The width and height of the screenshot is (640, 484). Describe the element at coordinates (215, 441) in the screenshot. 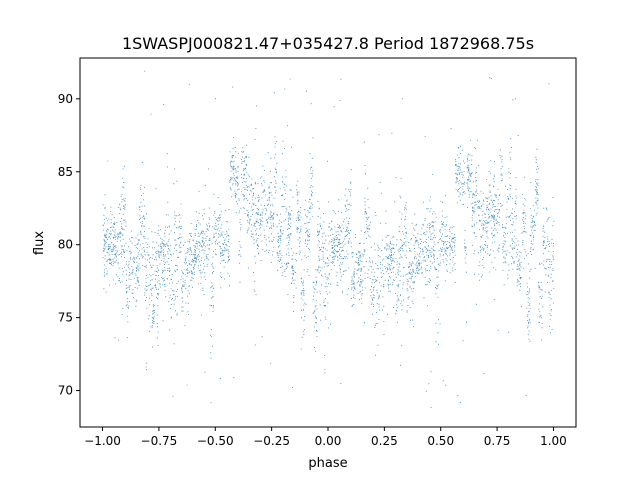

I see `x-tick-label: −0.50` at that location.